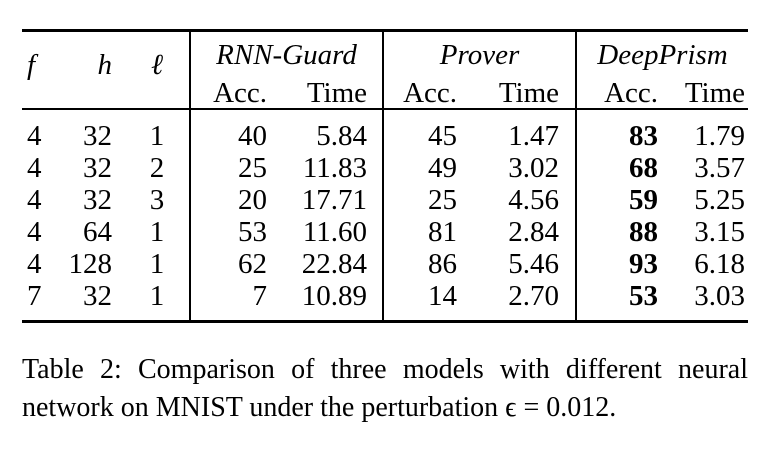  Describe the element at coordinates (628, 130) in the screenshot. I see `cell-deepprism-acc: 83` at that location.